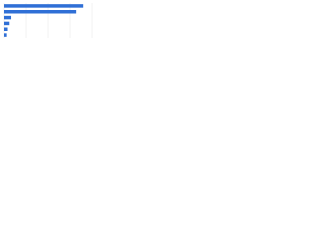 The width and height of the screenshot is (320, 240). I want to click on chart, so click(48, 20).